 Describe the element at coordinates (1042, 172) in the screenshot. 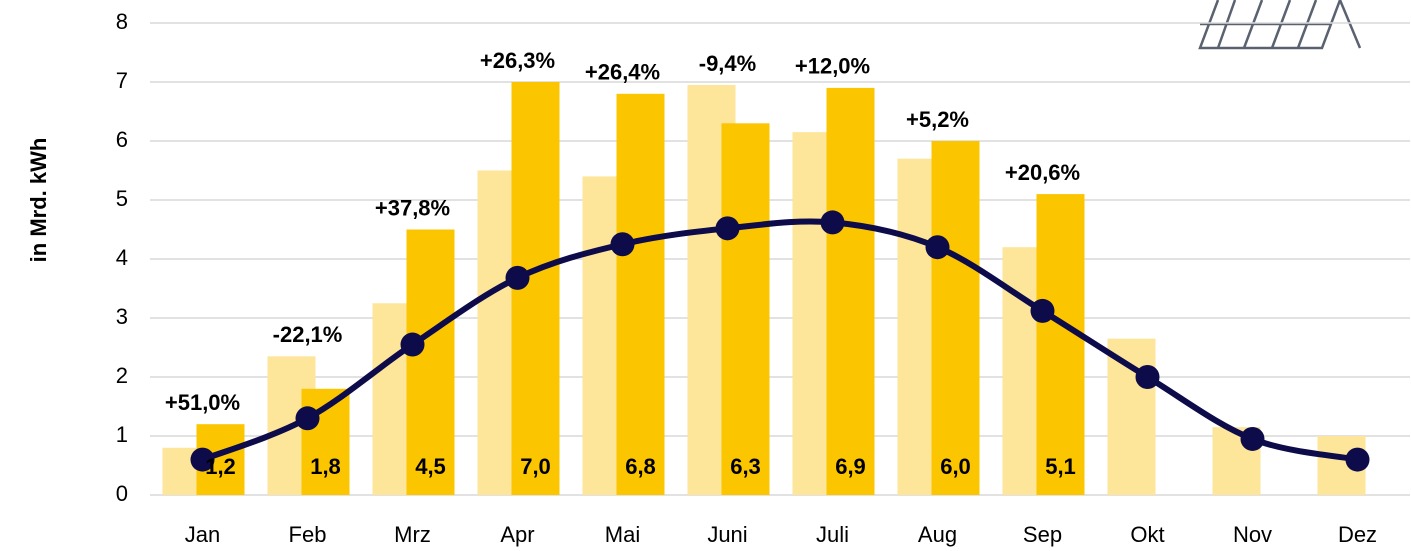

I see `annotation: +20,6%` at that location.